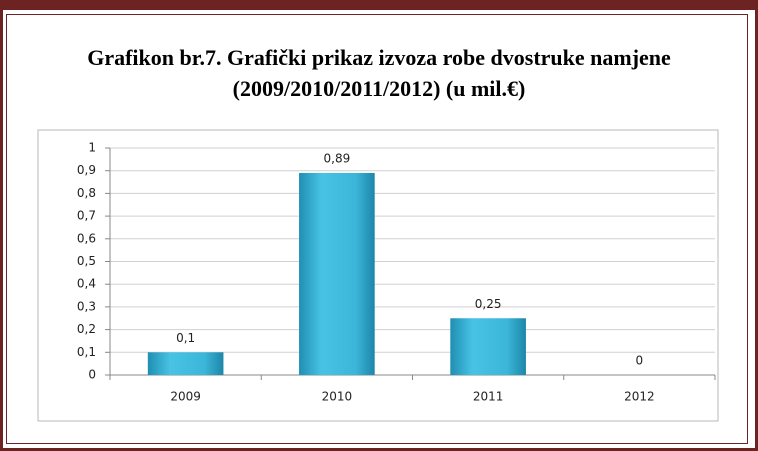 Image resolution: width=758 pixels, height=451 pixels. I want to click on data-label: 0,25, so click(488, 304).